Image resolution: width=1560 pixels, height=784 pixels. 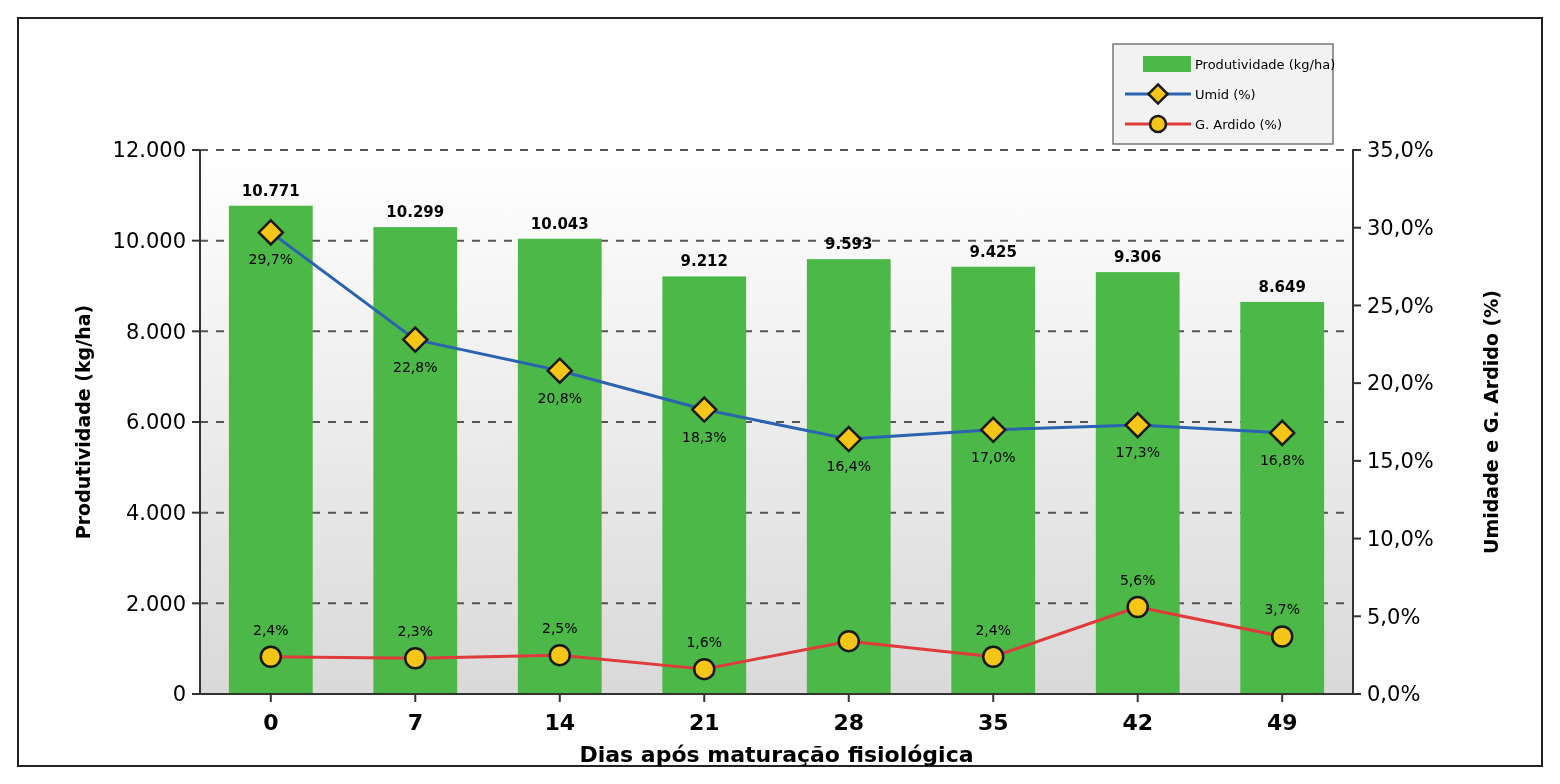 What do you see at coordinates (1400, 228) in the screenshot?
I see `y2-tick-label: 30,0%` at bounding box center [1400, 228].